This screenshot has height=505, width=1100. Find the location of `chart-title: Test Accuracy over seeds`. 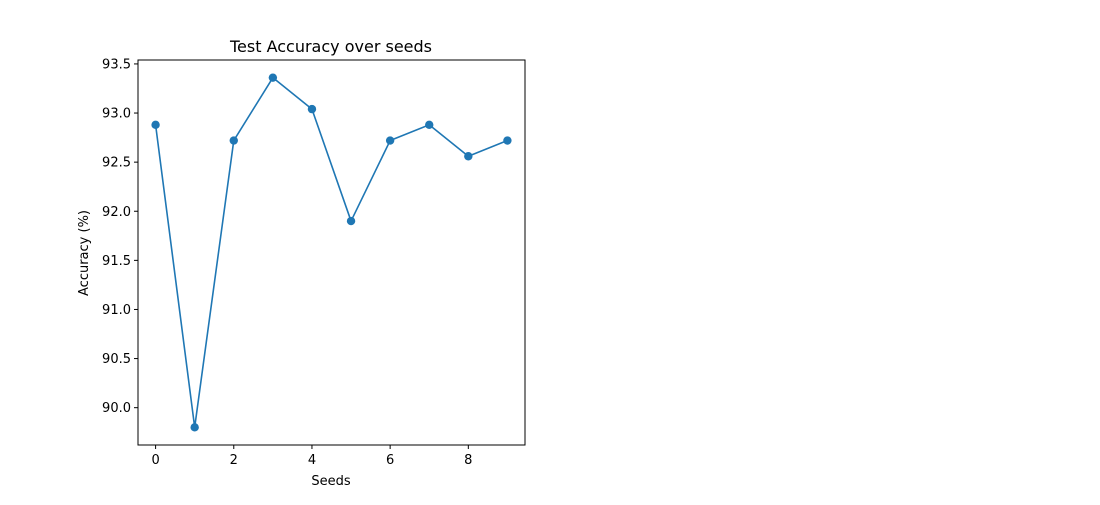

chart-title: Test Accuracy over seeds is located at coordinates (330, 46).